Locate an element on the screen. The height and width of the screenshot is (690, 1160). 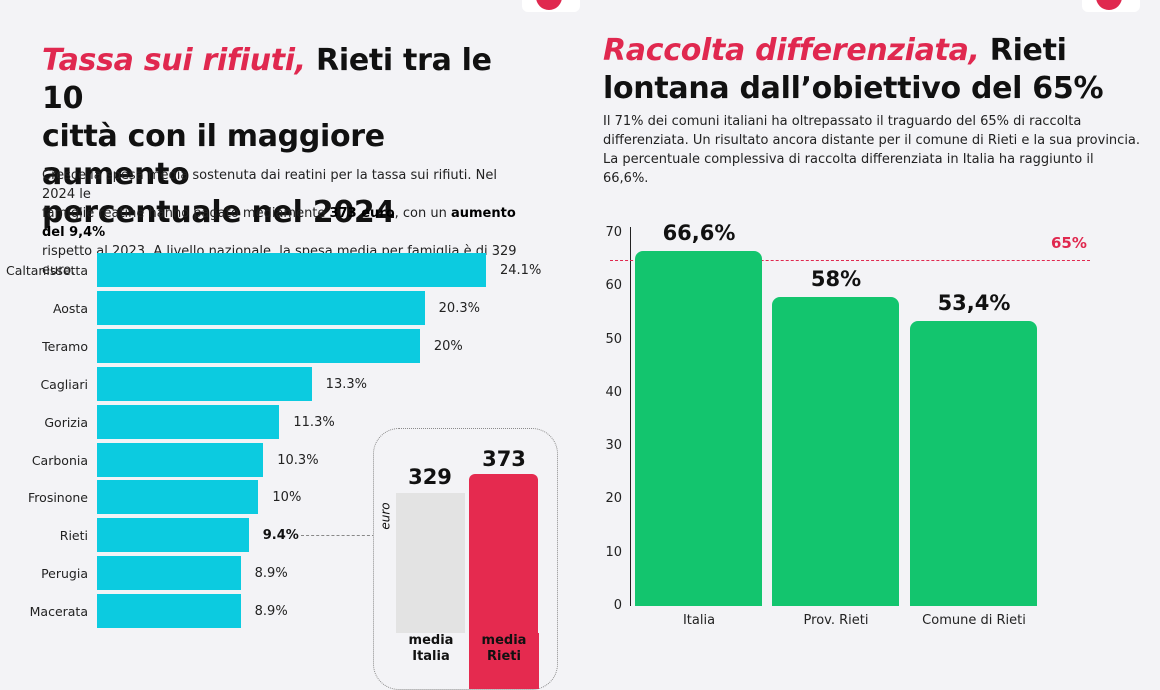
target-line is located at coordinates (850, 260).